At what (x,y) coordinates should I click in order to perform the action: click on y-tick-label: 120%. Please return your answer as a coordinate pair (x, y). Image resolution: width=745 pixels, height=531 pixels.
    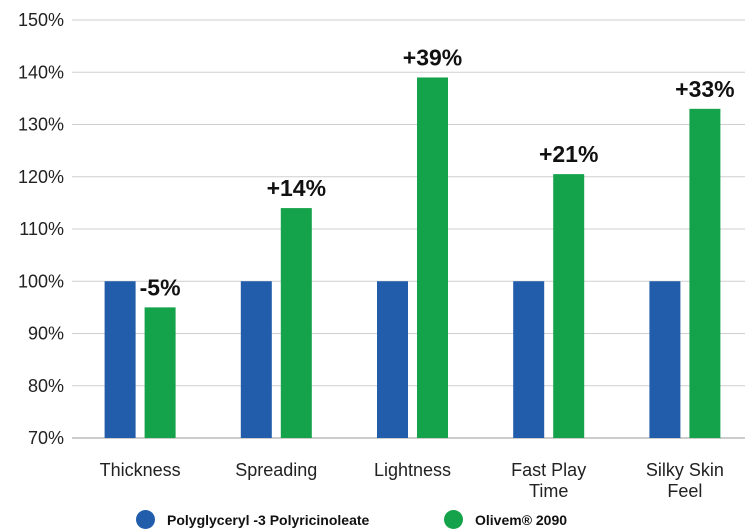
    Looking at the image, I should click on (41, 177).